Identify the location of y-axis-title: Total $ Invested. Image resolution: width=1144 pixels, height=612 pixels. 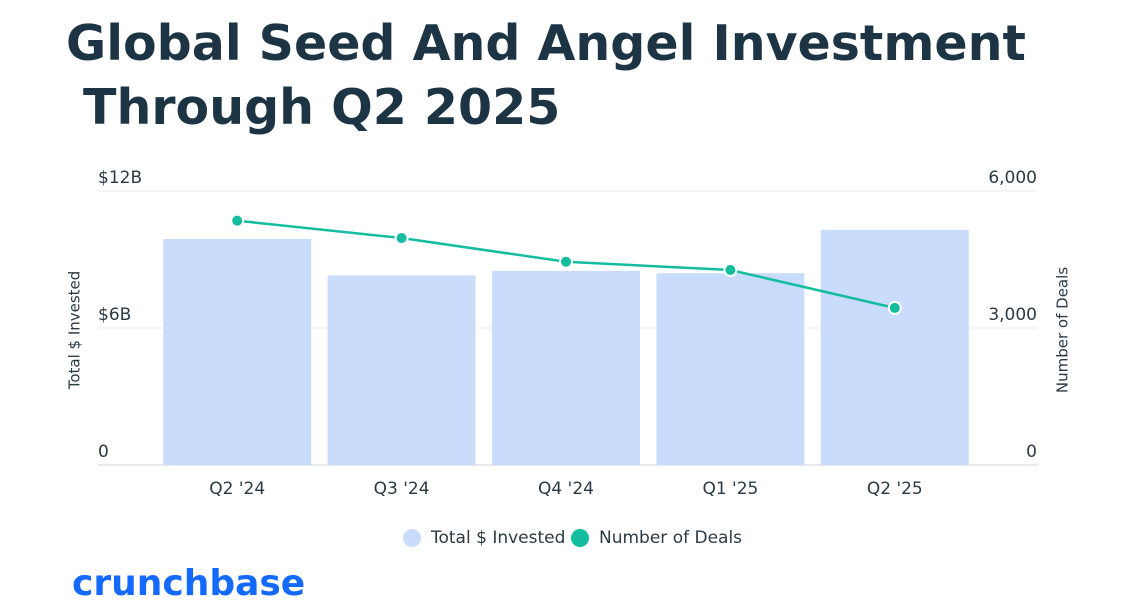
(75, 331).